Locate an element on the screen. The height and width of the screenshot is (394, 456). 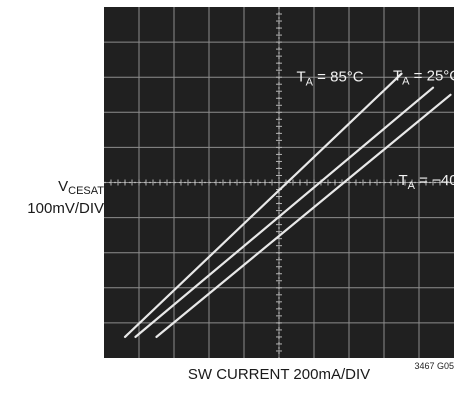
figure-id: 3467 G05 is located at coordinates (434, 366).